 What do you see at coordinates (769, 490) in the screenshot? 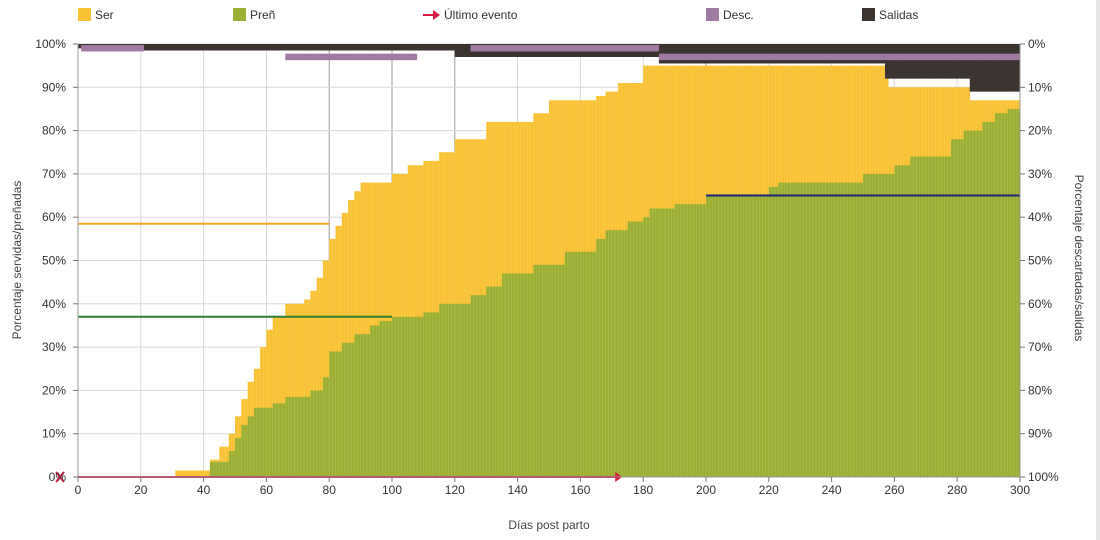
I see `x-tick-label: 220` at bounding box center [769, 490].